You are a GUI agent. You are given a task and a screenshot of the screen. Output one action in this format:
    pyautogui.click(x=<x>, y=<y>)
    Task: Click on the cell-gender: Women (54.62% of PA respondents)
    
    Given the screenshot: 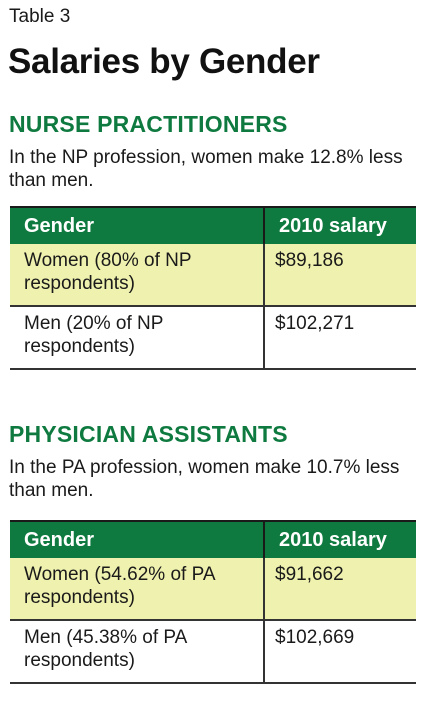 What is the action you would take?
    pyautogui.click(x=137, y=589)
    